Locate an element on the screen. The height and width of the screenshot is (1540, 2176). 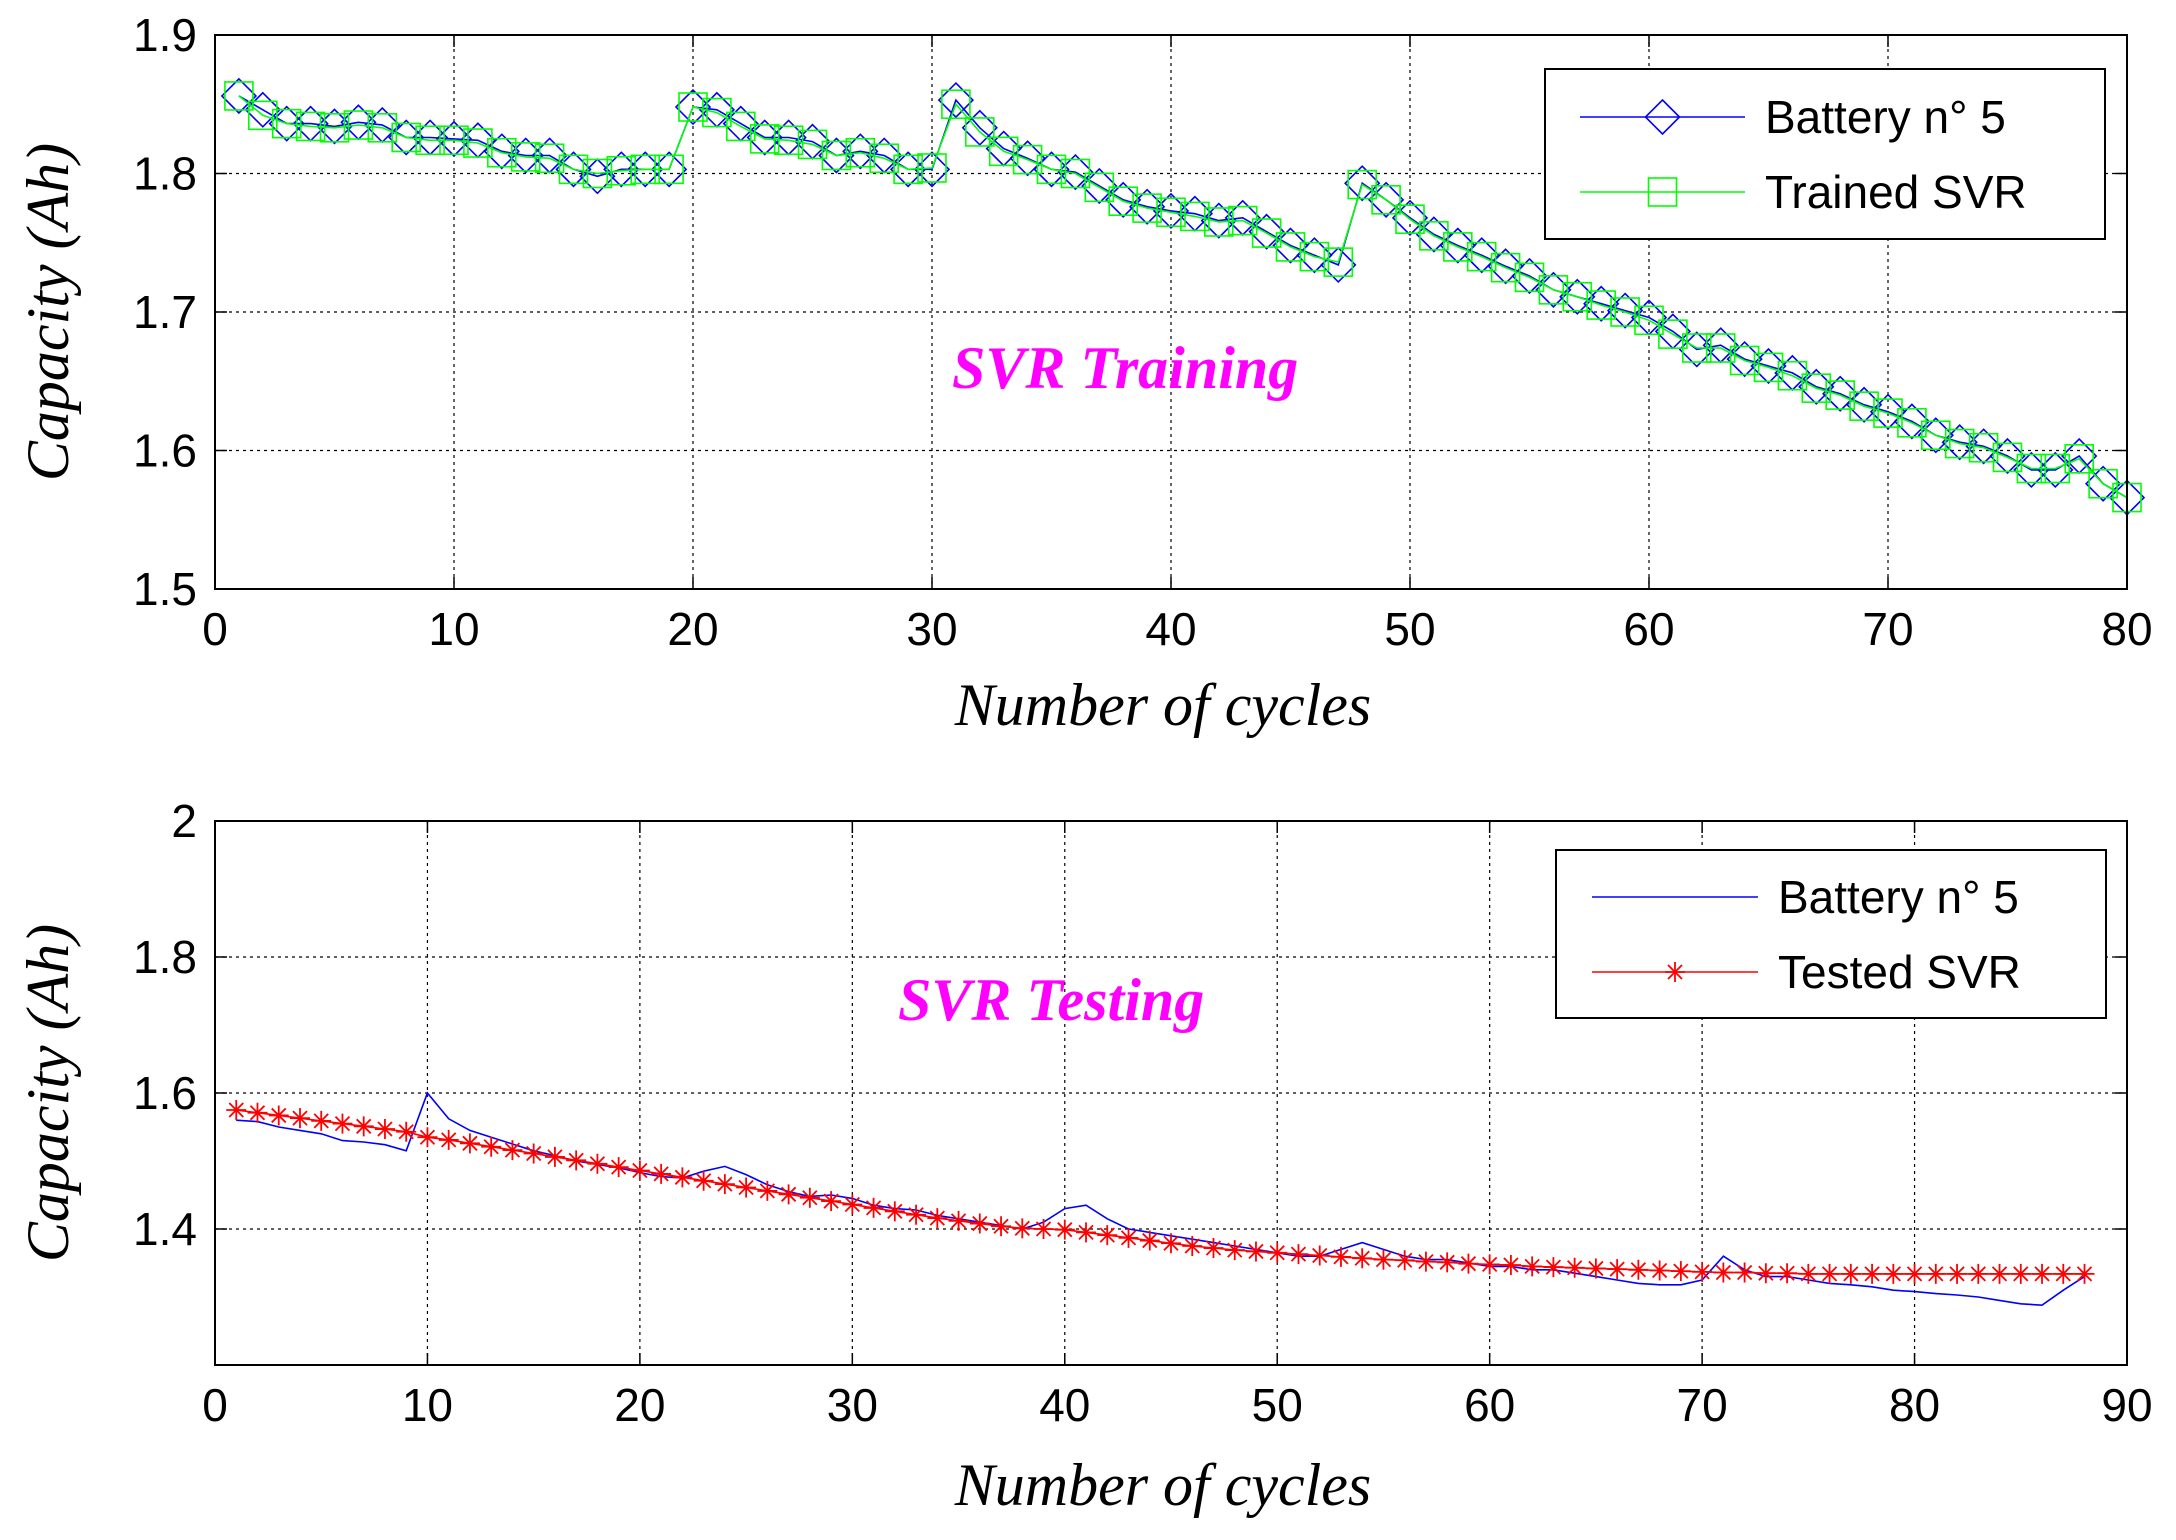
legend: Battery n° 5 Tested SVR is located at coordinates (1831, 934).